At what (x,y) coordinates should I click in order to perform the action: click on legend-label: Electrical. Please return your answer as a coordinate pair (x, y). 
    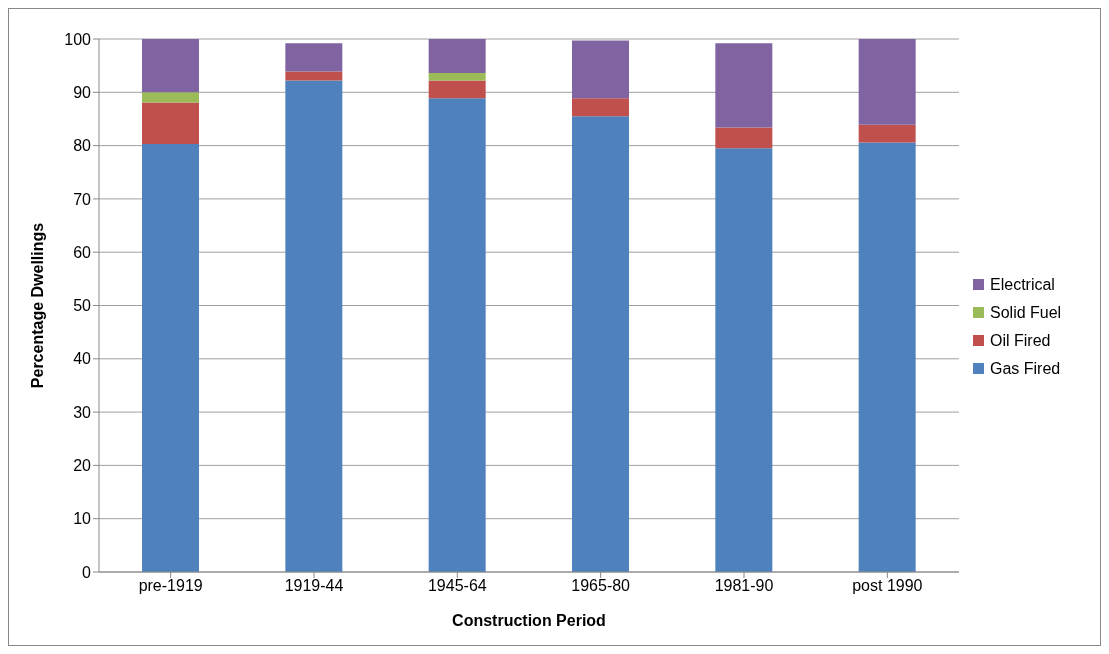
    Looking at the image, I should click on (1022, 284).